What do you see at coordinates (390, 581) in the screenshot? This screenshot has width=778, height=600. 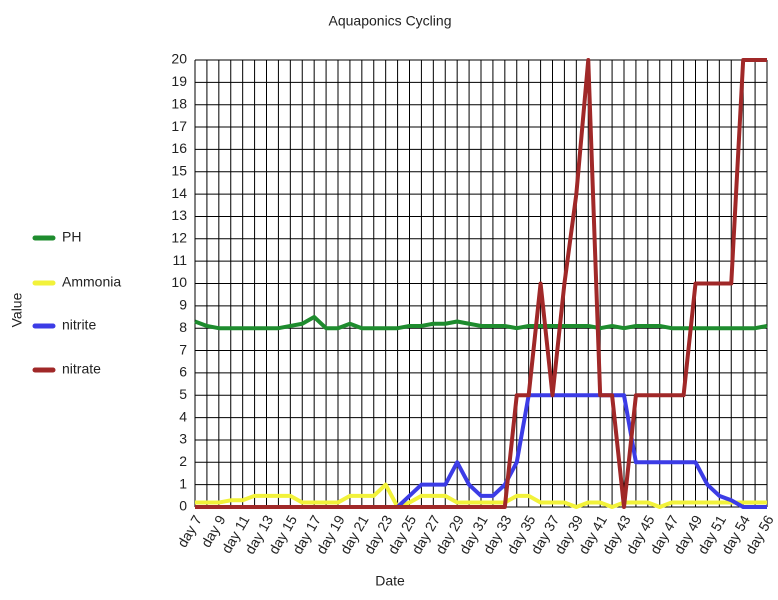 I see `x-axis-label: Date` at bounding box center [390, 581].